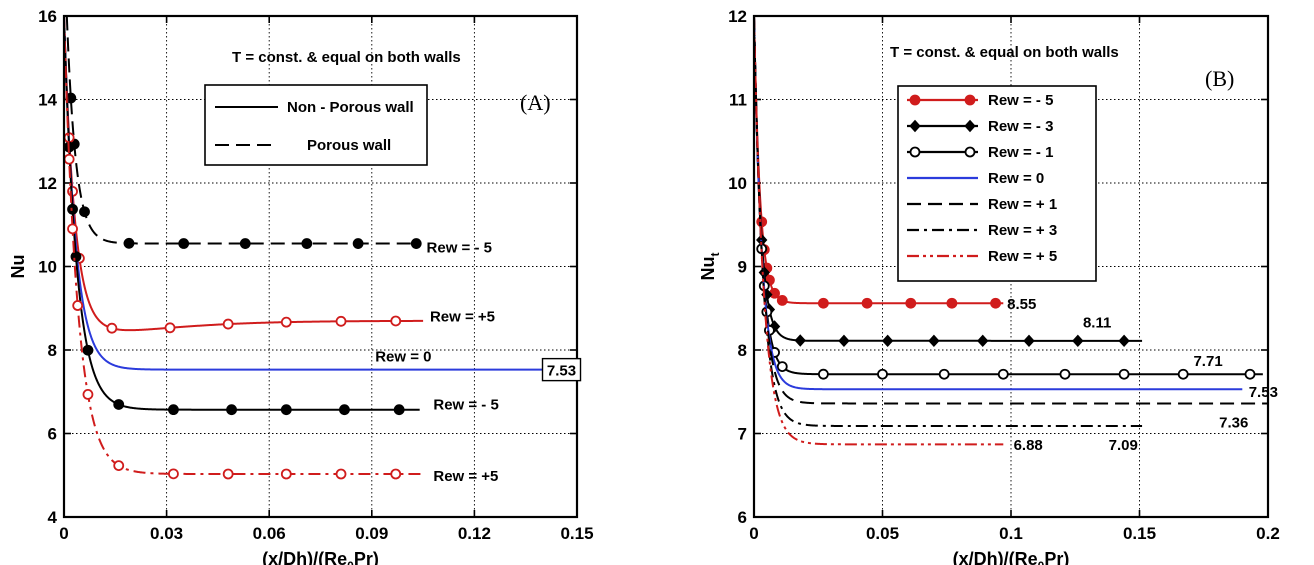  Describe the element at coordinates (1207, 361) in the screenshot. I see `curve-label: 7.71` at that location.